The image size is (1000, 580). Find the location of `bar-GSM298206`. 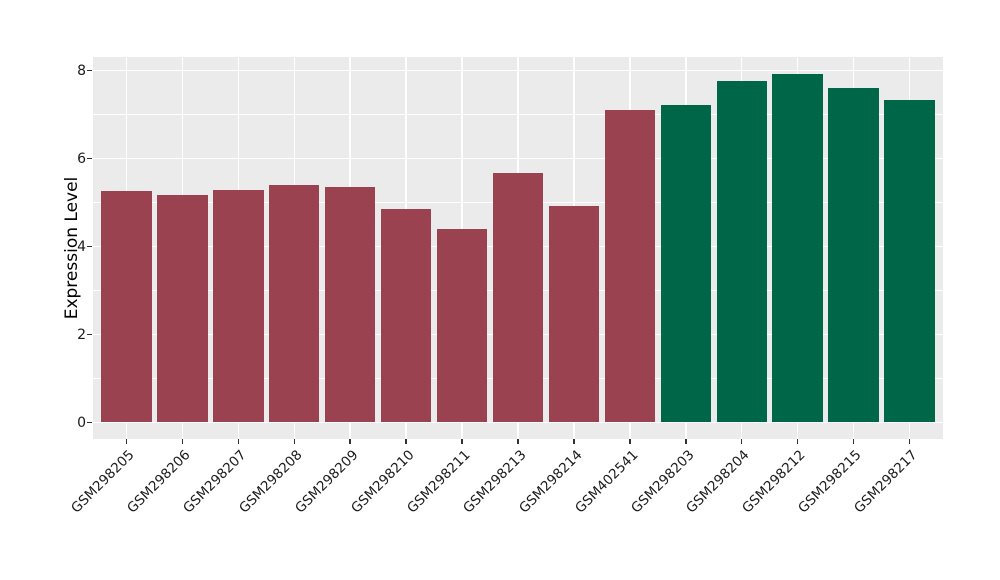

bar-GSM298206 is located at coordinates (182, 308).